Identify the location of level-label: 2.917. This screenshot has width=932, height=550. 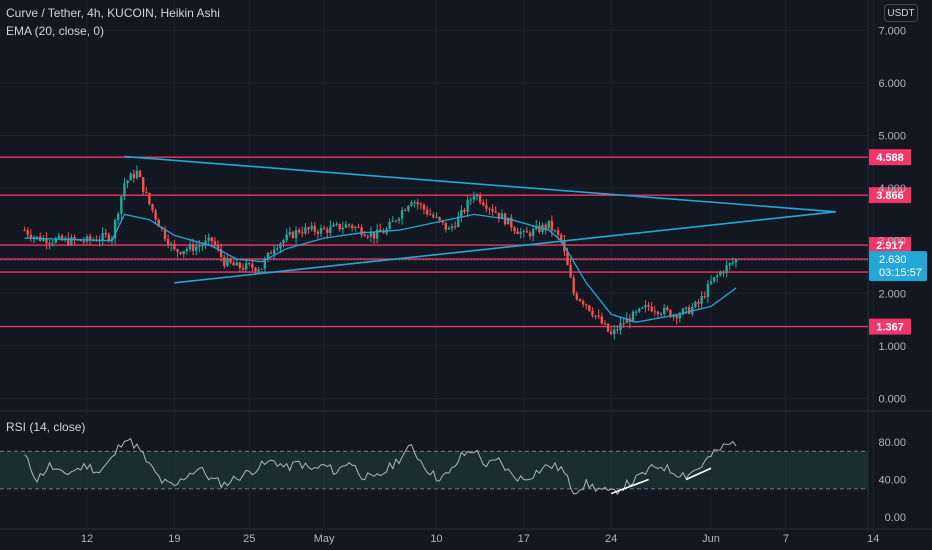
(890, 246).